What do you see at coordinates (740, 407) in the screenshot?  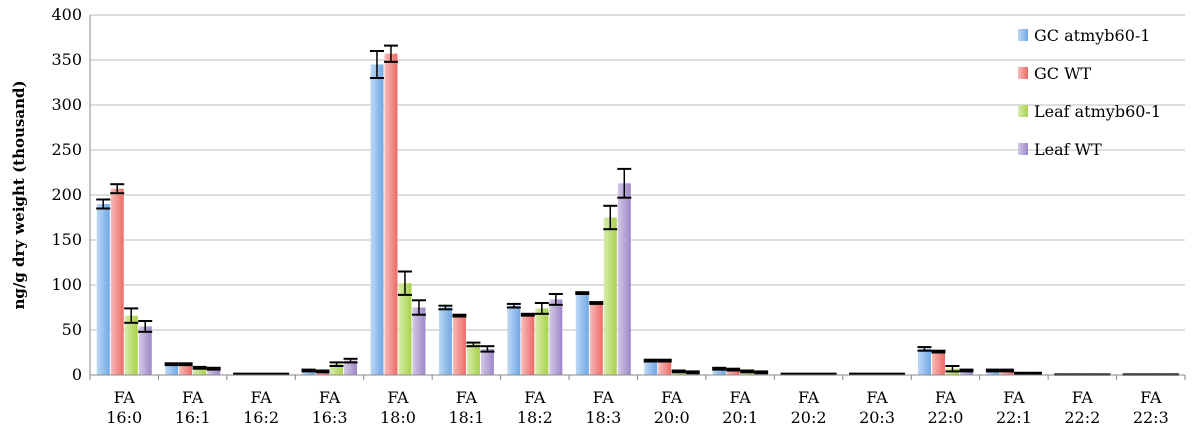 I see `x-tick-label: FA 20:1` at bounding box center [740, 407].